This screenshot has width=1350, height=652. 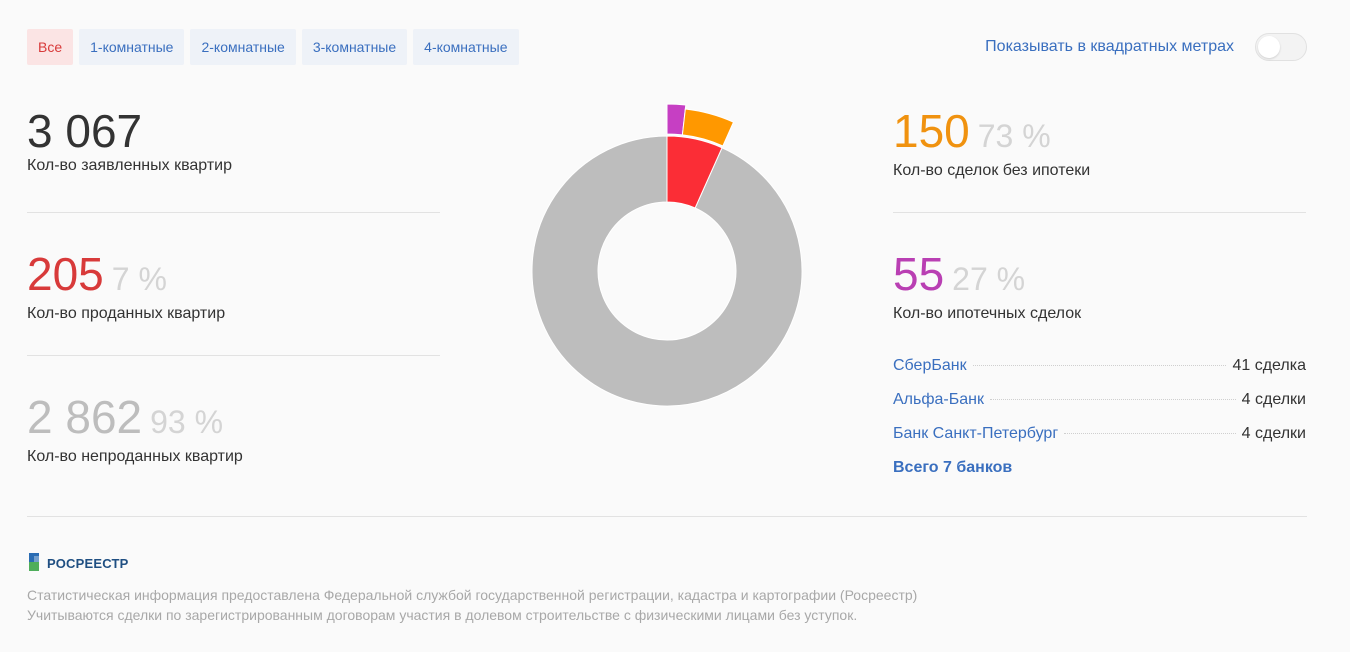 What do you see at coordinates (989, 279) in the screenshot?
I see `mortgage-percent: 27 %` at bounding box center [989, 279].